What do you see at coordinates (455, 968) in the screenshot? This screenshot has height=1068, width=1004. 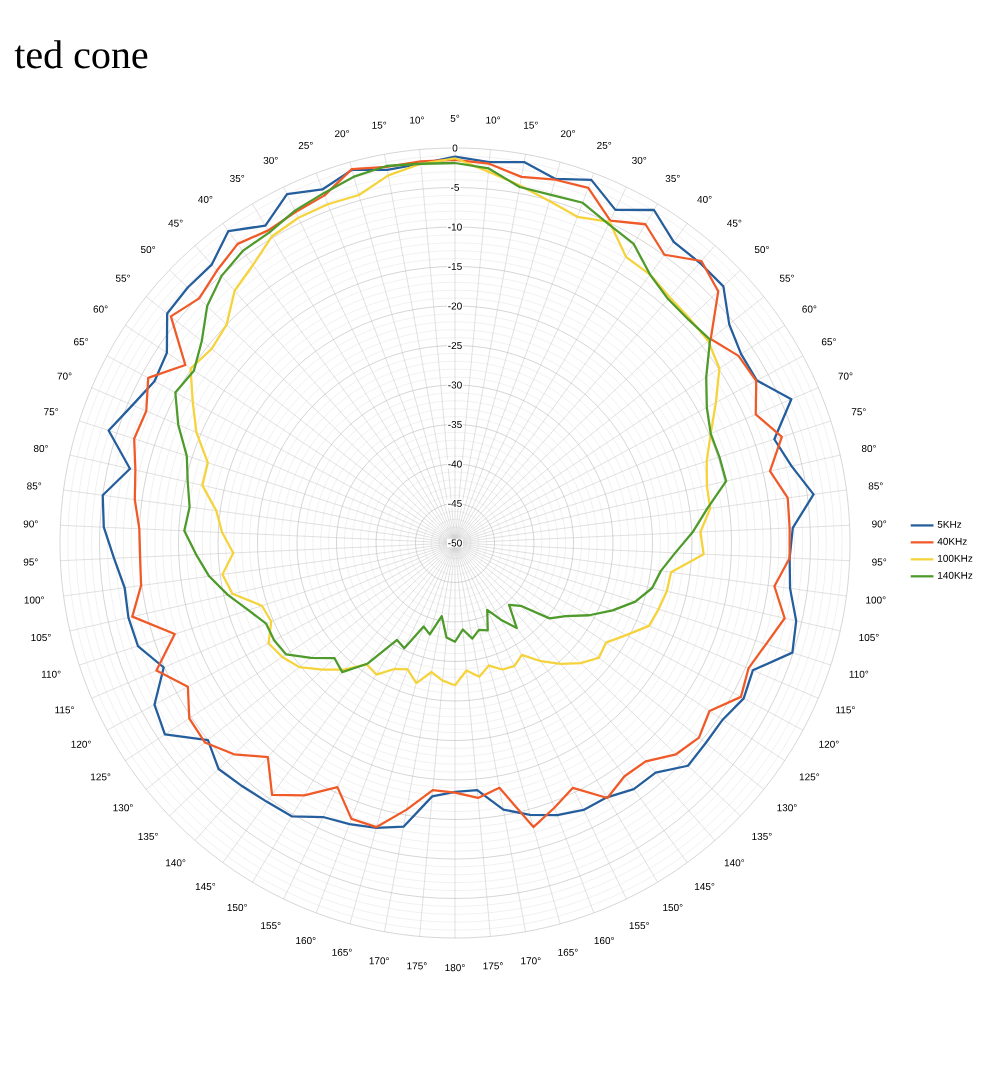 I see `spoke-label: 180°` at bounding box center [455, 968].